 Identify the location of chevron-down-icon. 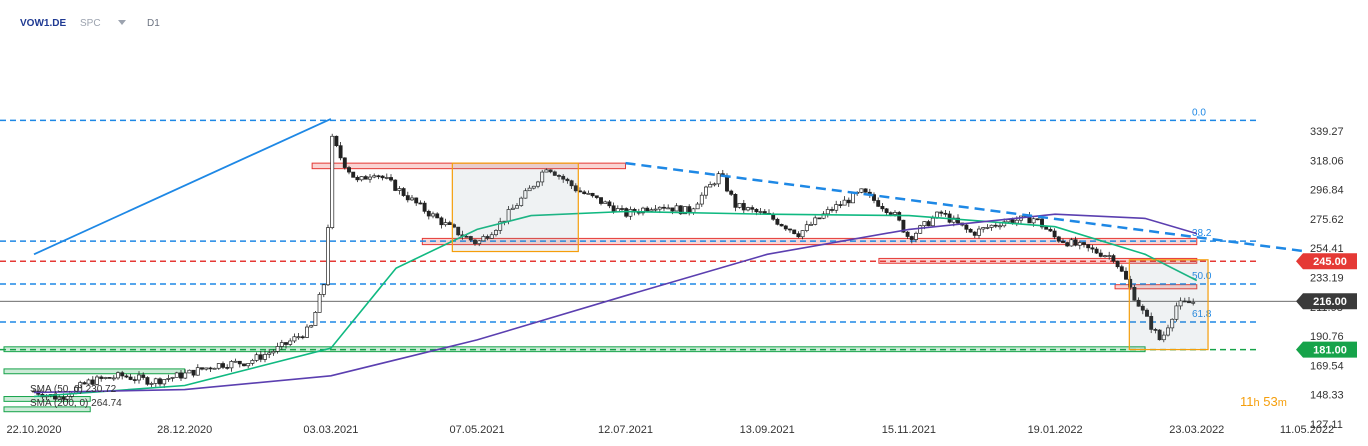
(122, 22).